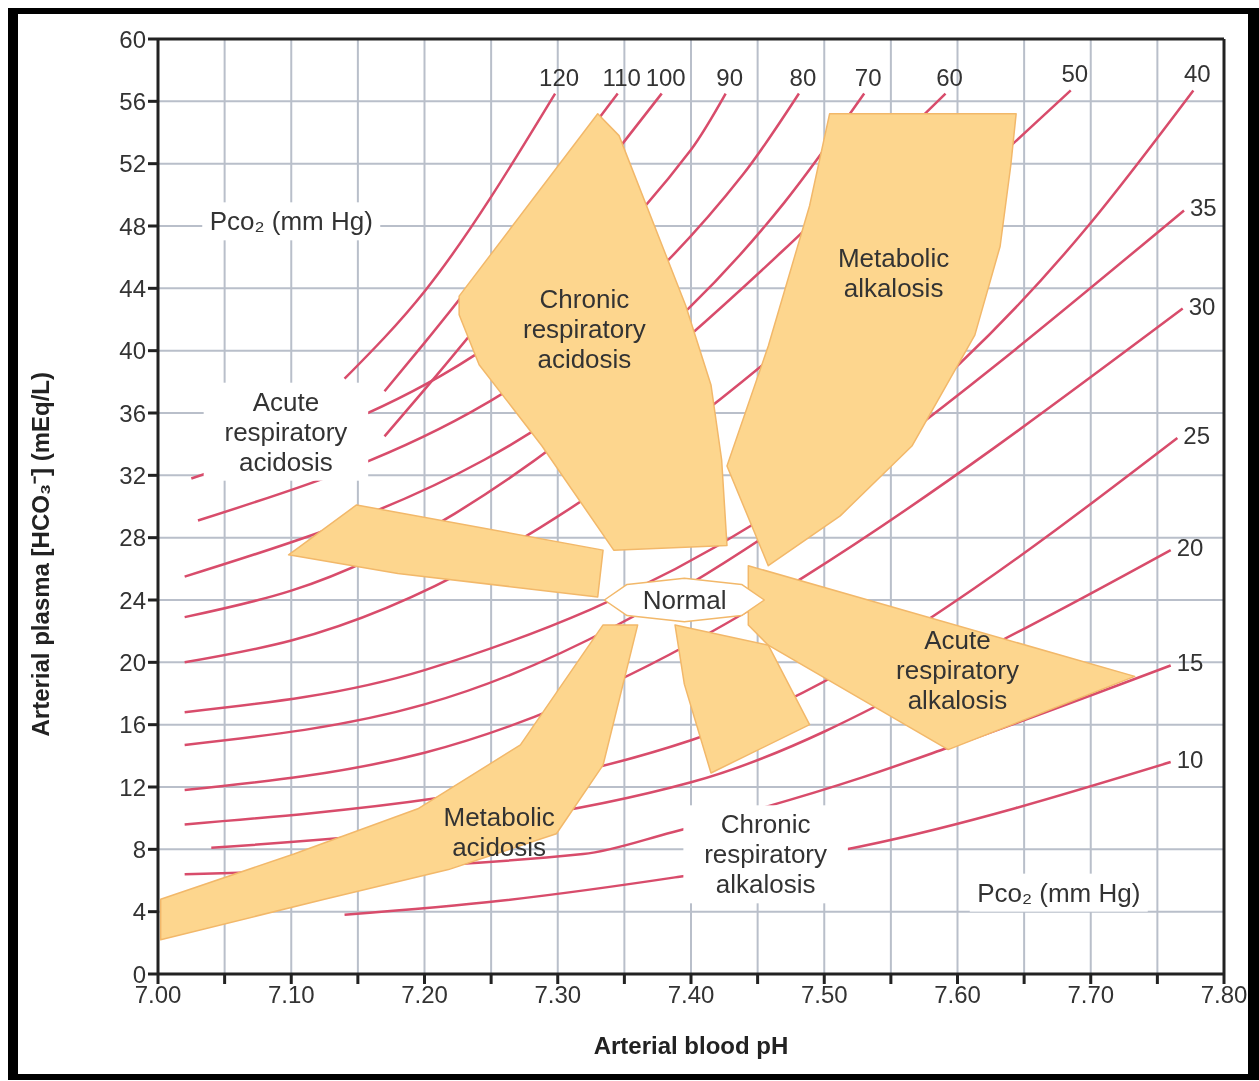  What do you see at coordinates (729, 77) in the screenshot?
I see `series-label: 90` at bounding box center [729, 77].